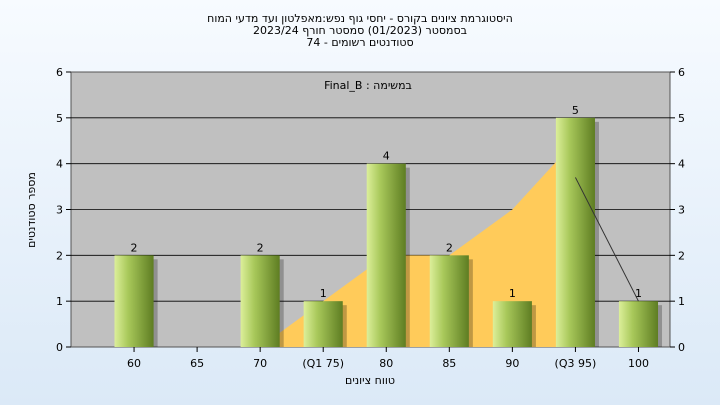 Image resolution: width=720 pixels, height=405 pixels. What do you see at coordinates (681, 164) in the screenshot?
I see `y-tick-label-right: 4` at bounding box center [681, 164].